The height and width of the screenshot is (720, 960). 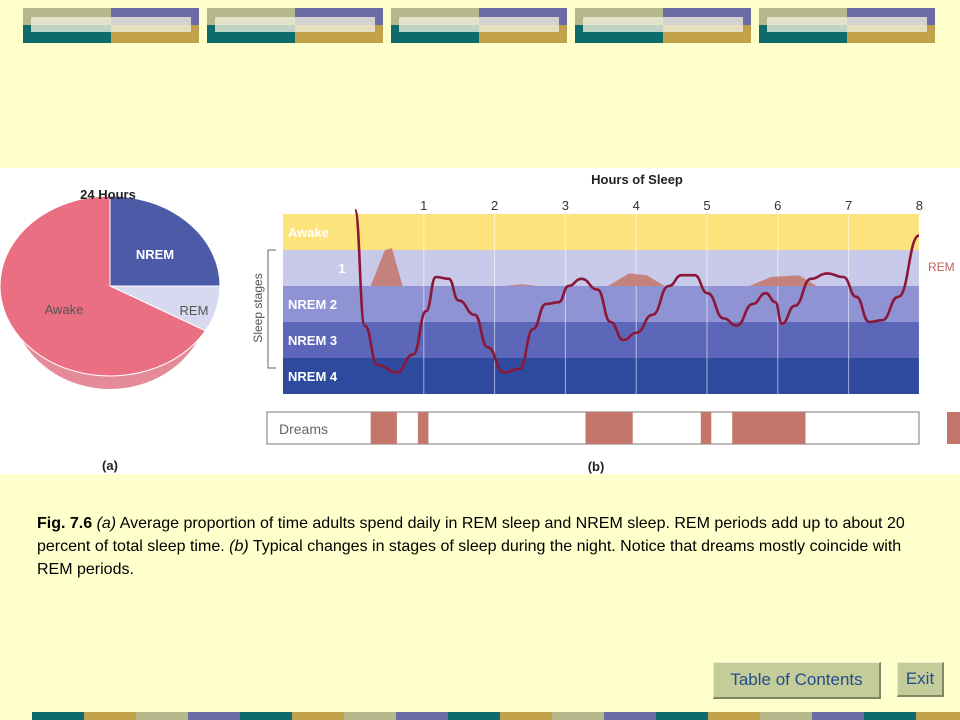 I want to click on sleep-stages-bracket, so click(x=271, y=309).